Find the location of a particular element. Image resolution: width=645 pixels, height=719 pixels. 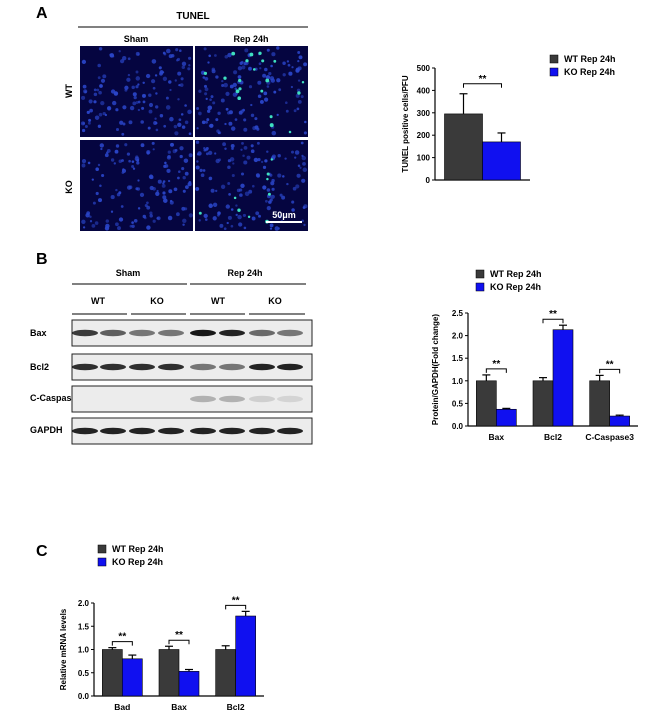

y-tick-label: 1.0 is located at coordinates (458, 381).